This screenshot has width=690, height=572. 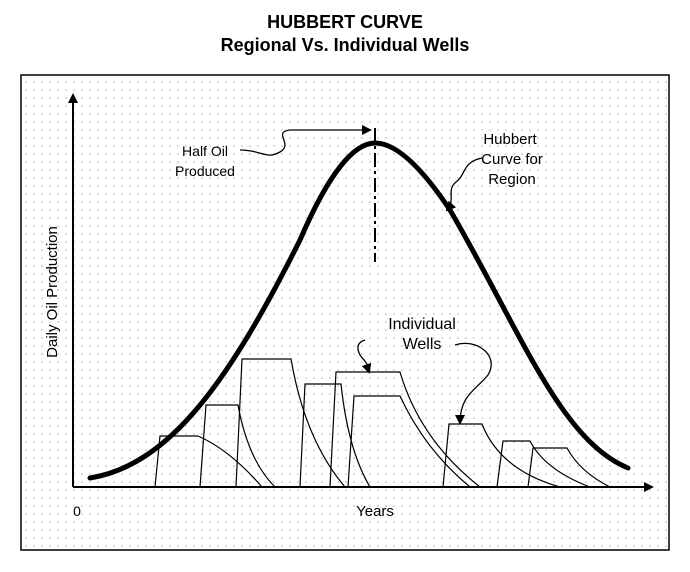 I want to click on wells-leader-left, so click(x=364, y=356).